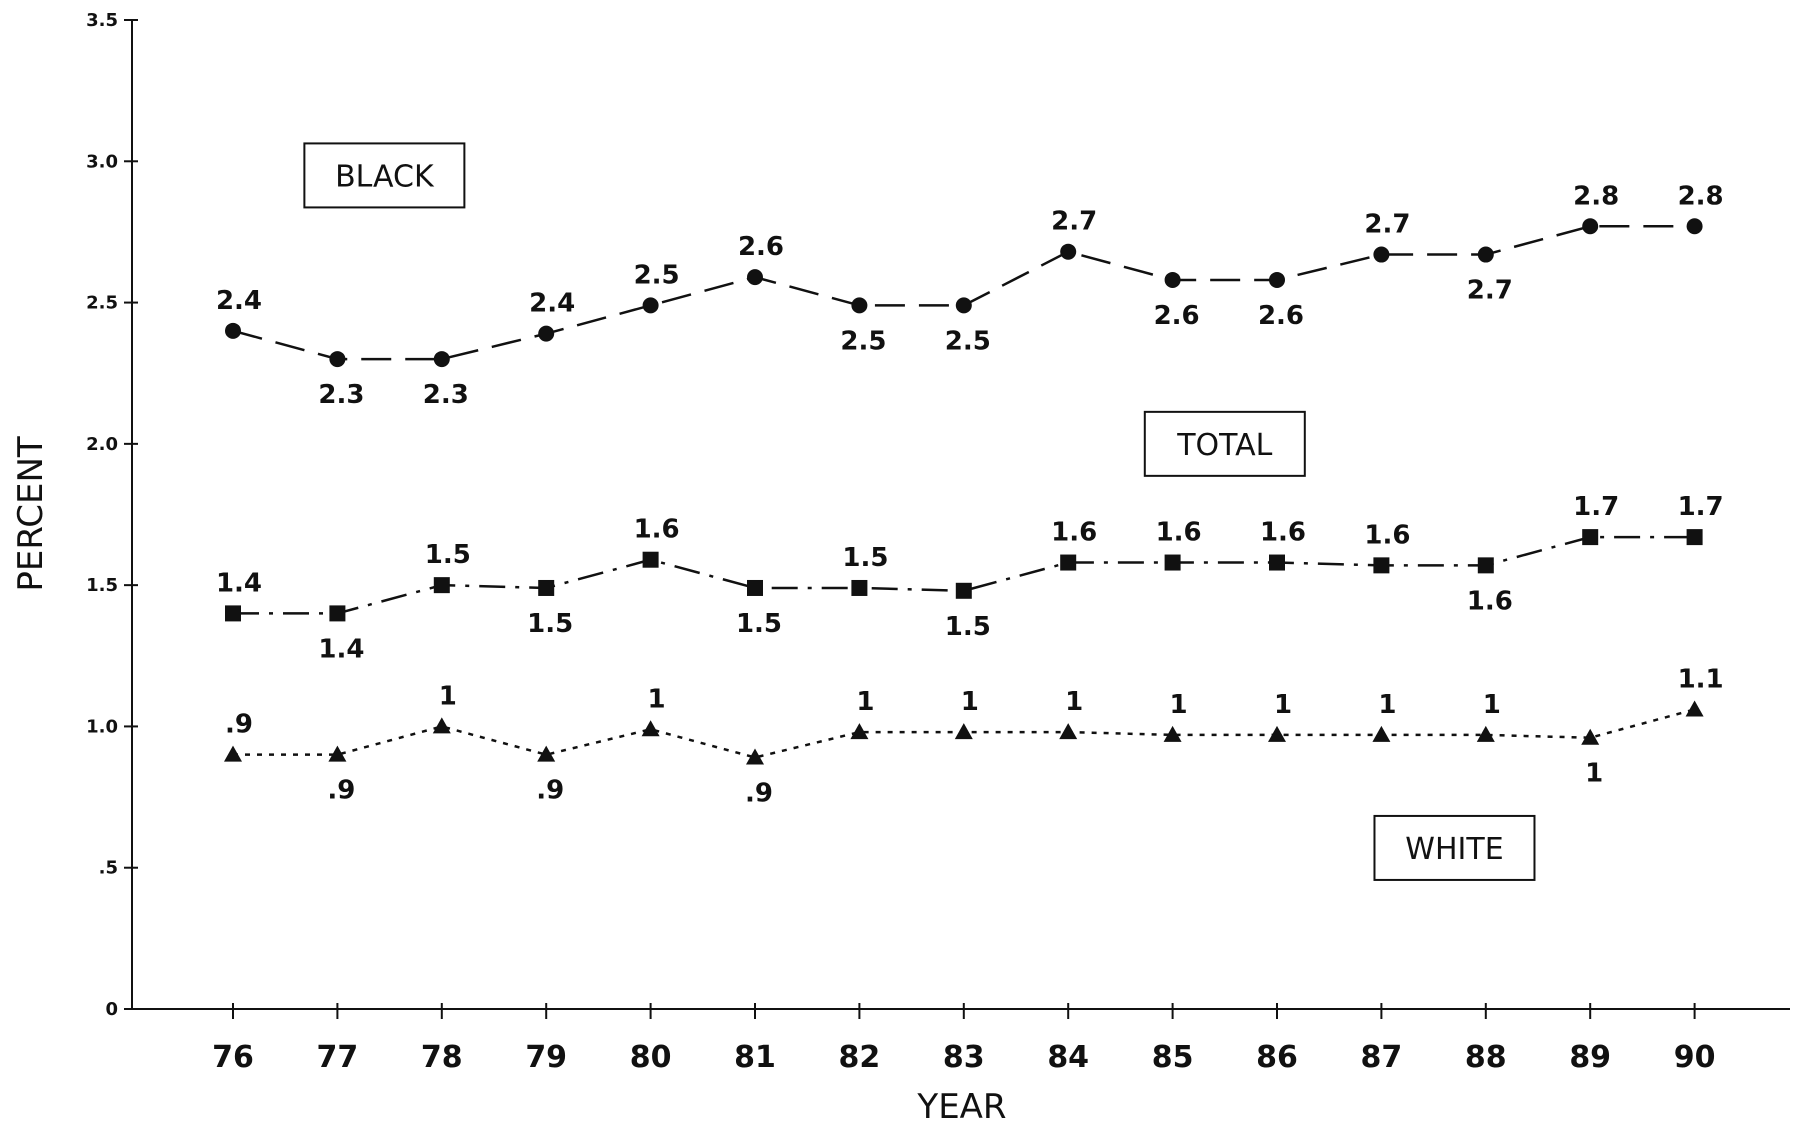 Image resolution: width=1796 pixels, height=1126 pixels. I want to click on x-tick-label: 85, so click(1173, 1057).